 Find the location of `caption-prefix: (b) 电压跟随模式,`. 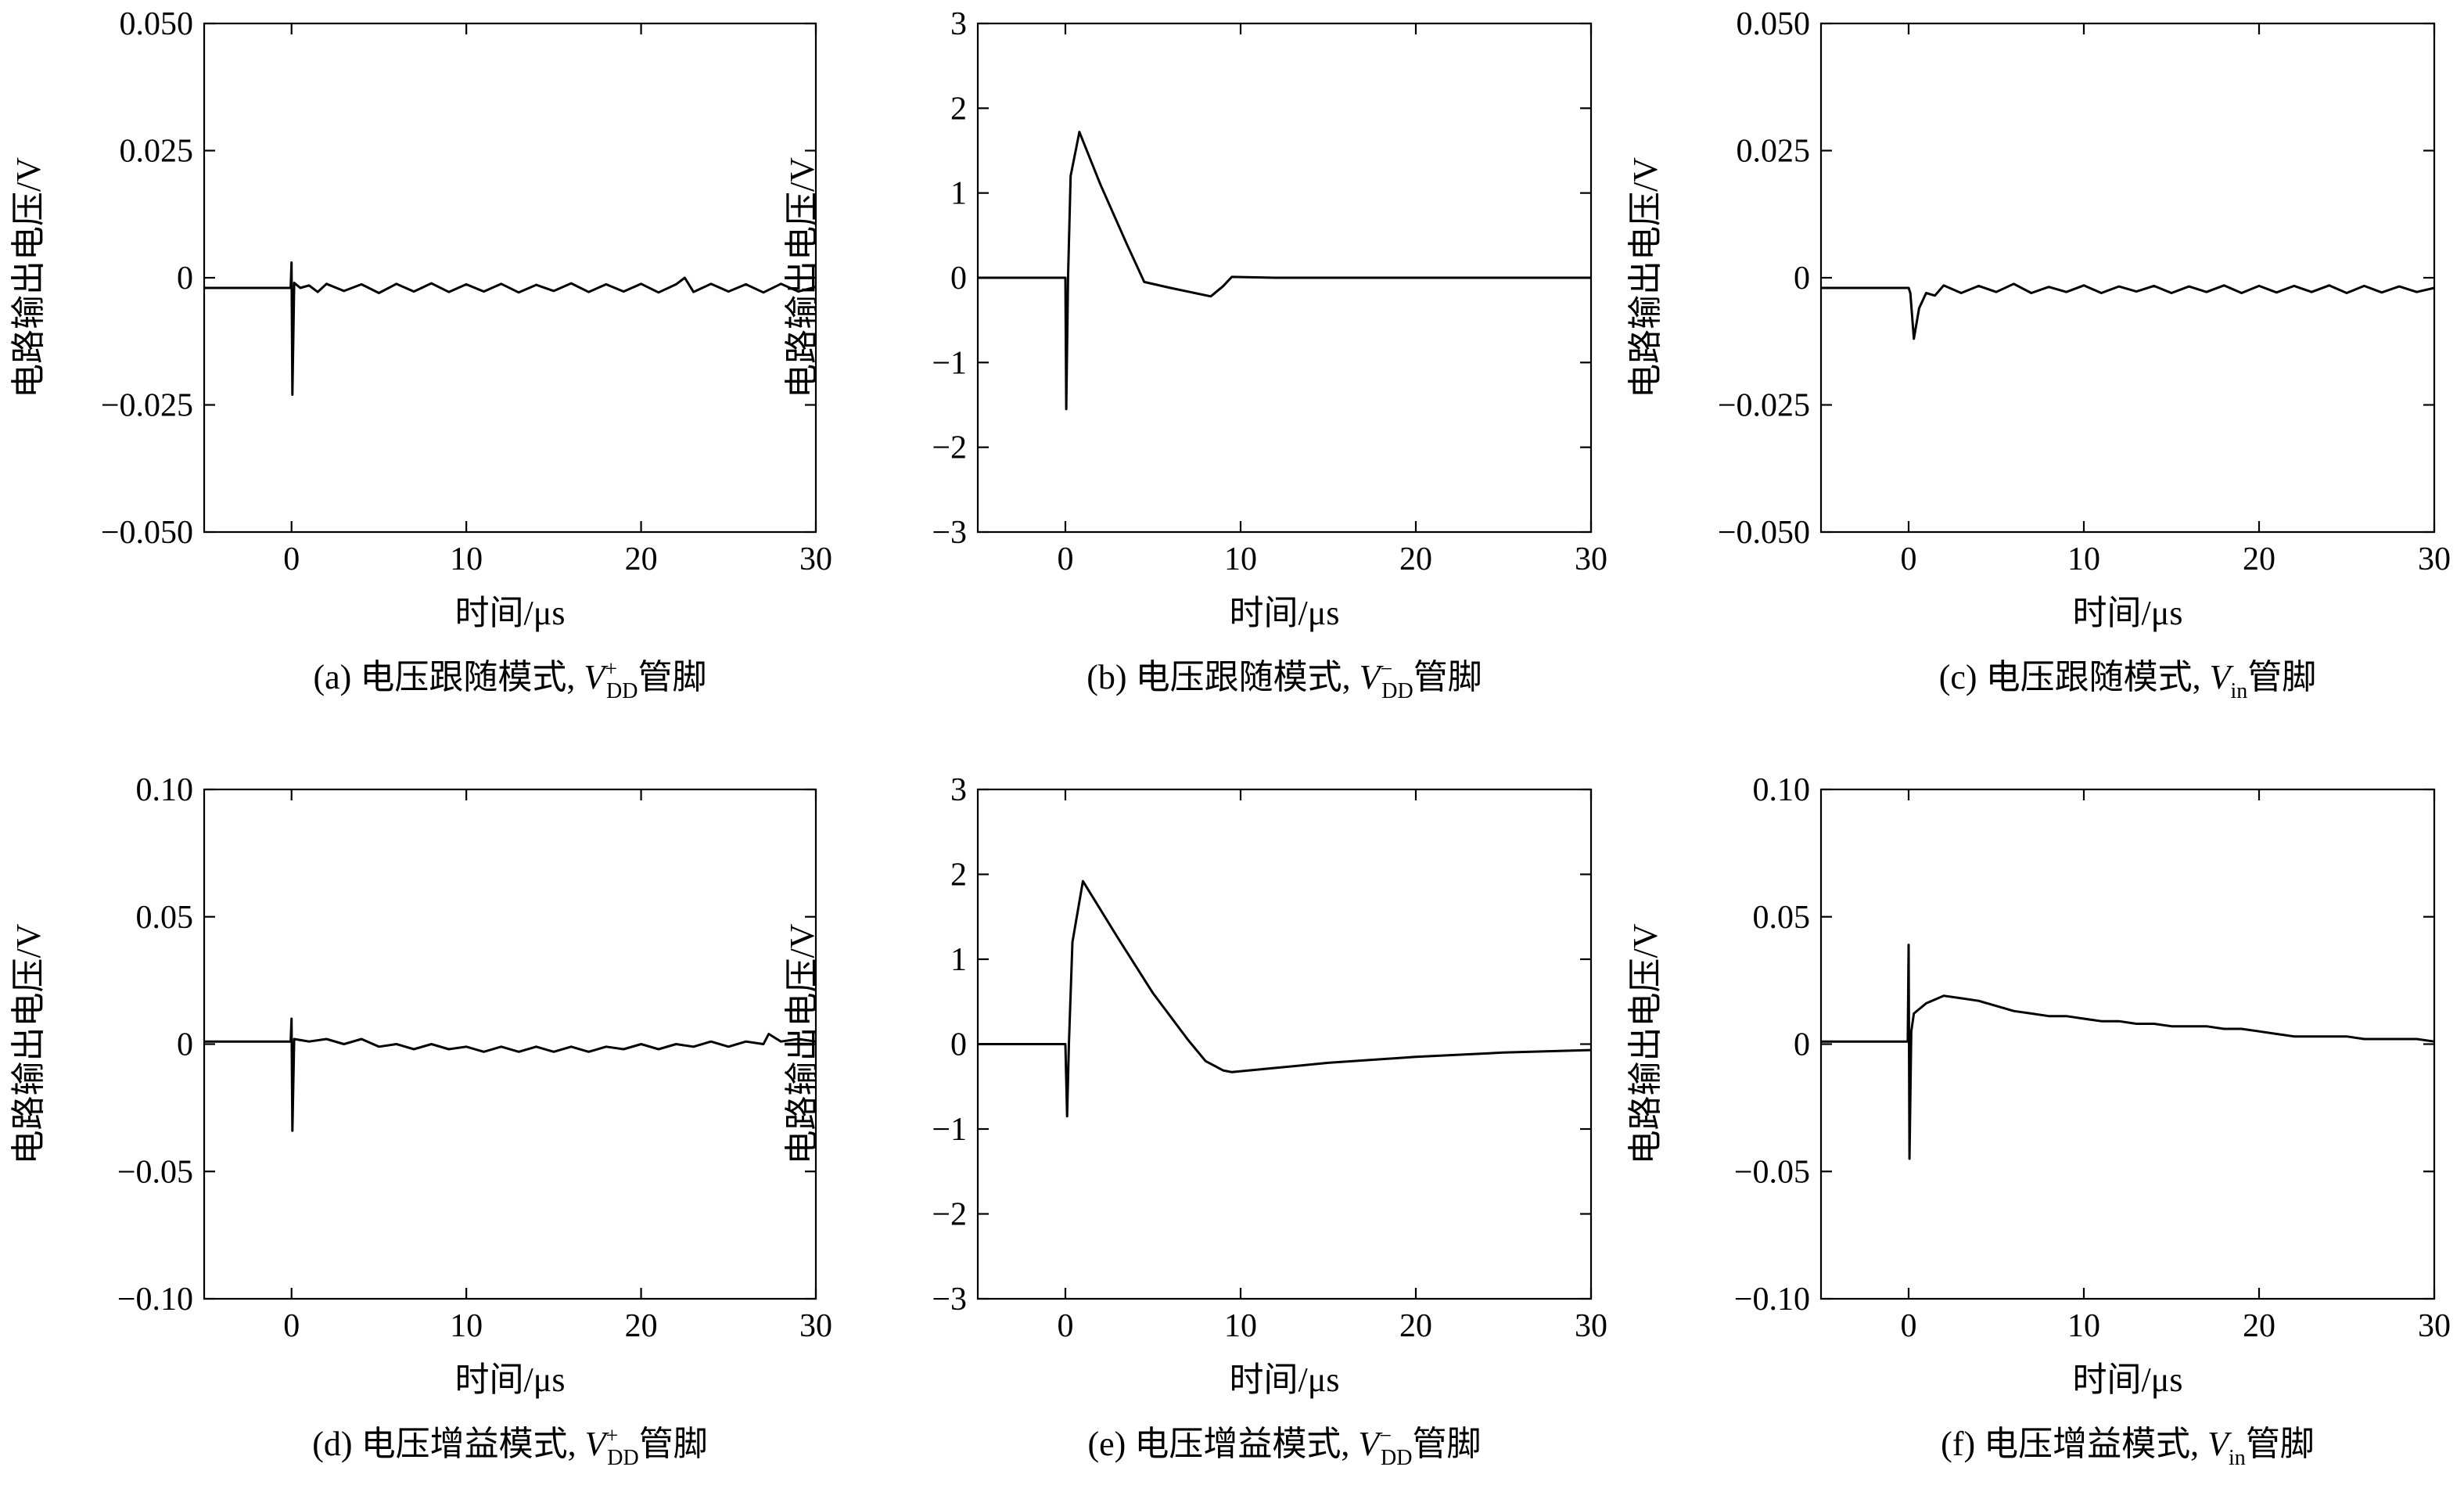

caption-prefix: (b) 电压跟随模式, is located at coordinates (1223, 677).